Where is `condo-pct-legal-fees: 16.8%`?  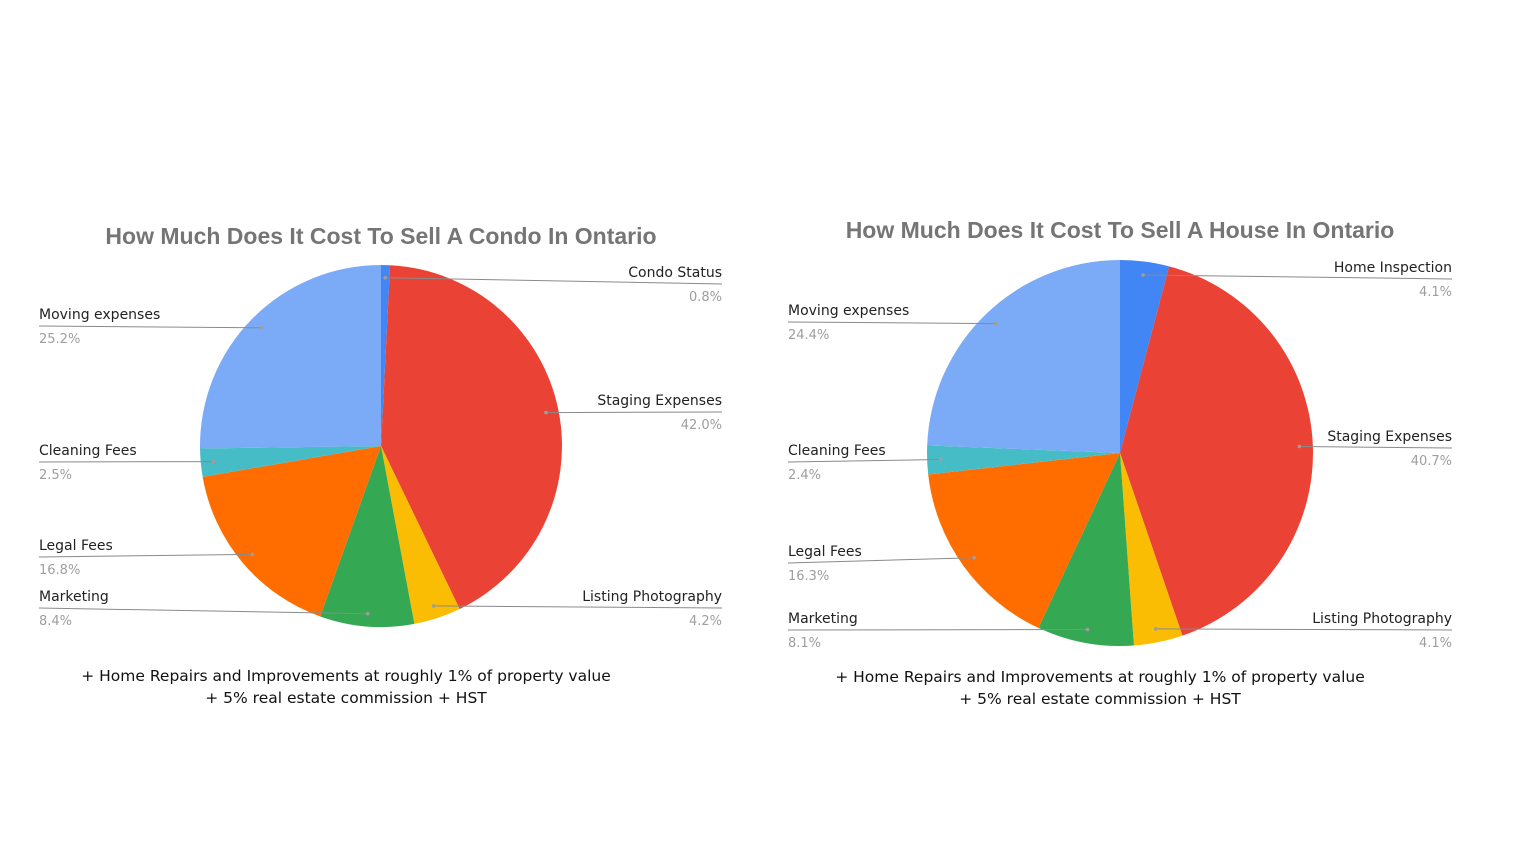
condo-pct-legal-fees: 16.8% is located at coordinates (59, 570).